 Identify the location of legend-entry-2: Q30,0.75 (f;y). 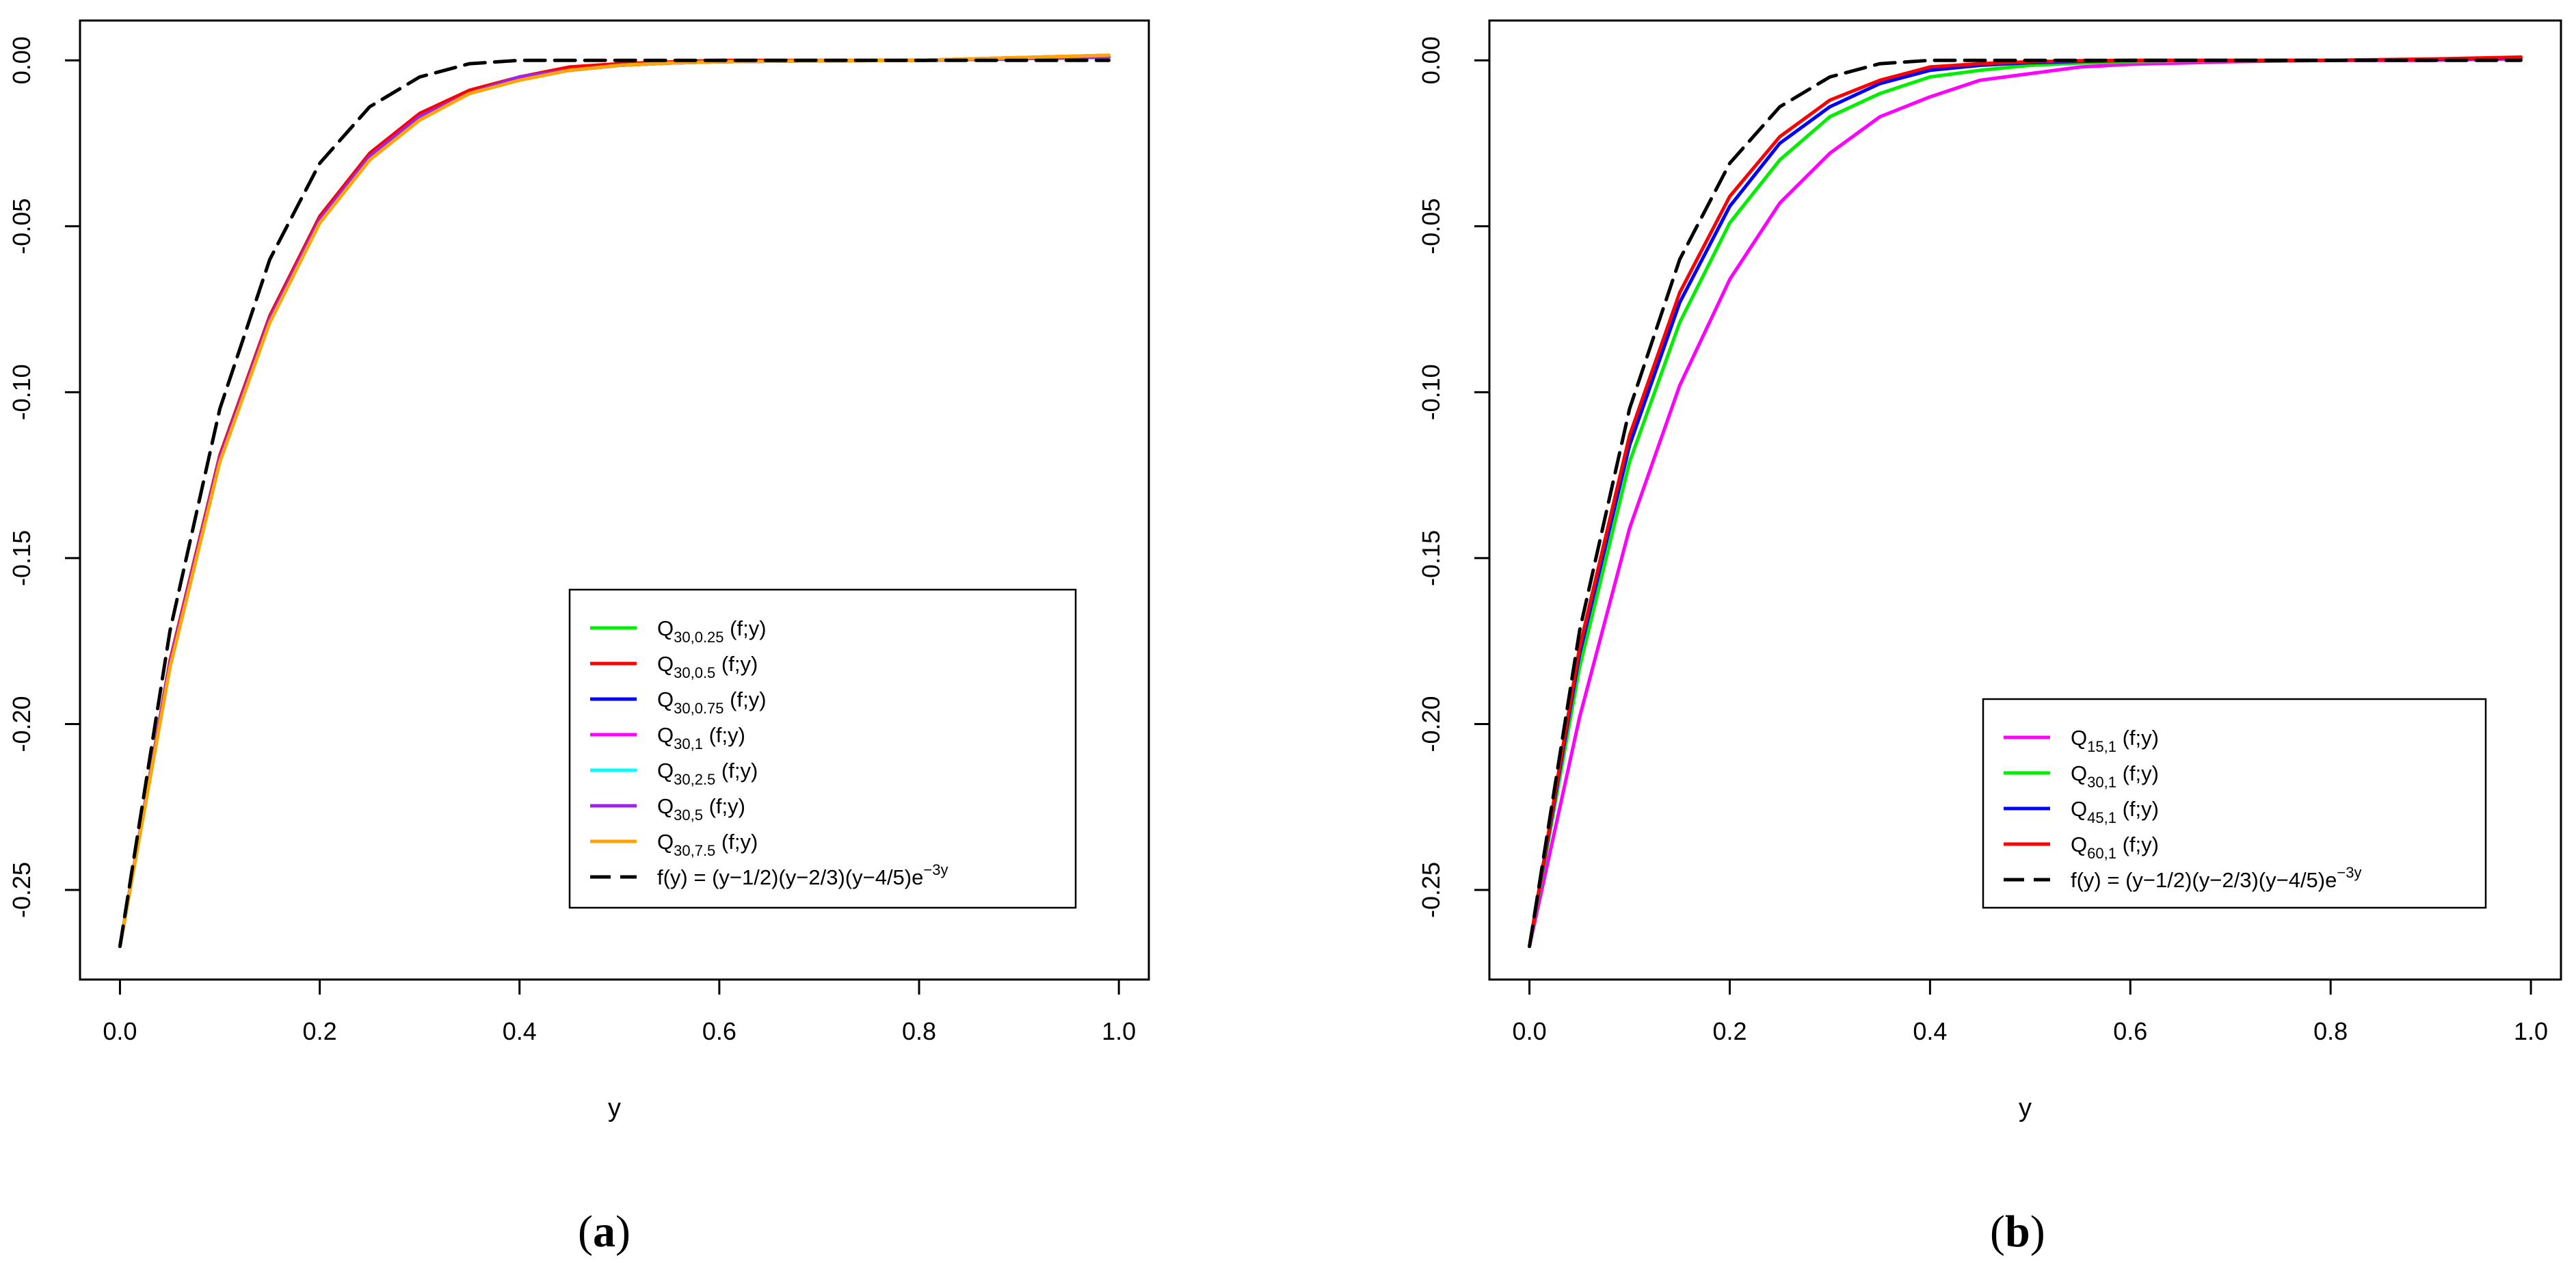
(712, 702).